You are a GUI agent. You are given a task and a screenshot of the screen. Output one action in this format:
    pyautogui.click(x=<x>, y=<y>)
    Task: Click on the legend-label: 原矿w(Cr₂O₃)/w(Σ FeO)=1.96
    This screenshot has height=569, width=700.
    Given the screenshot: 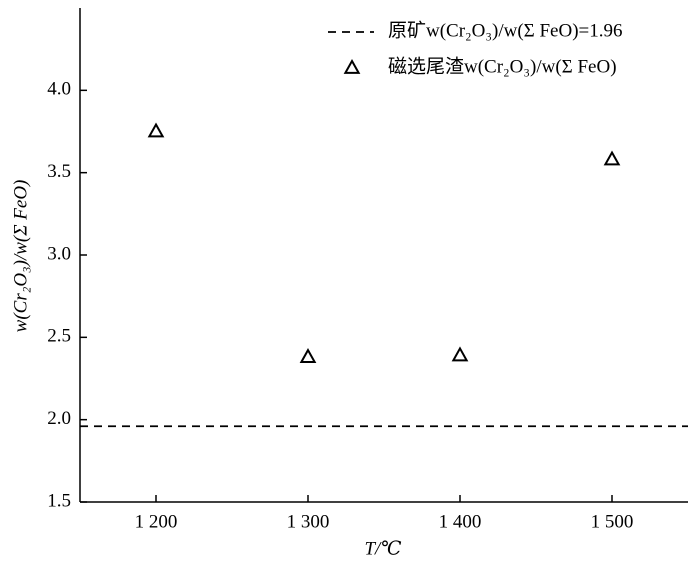 What is the action you would take?
    pyautogui.click(x=505, y=30)
    